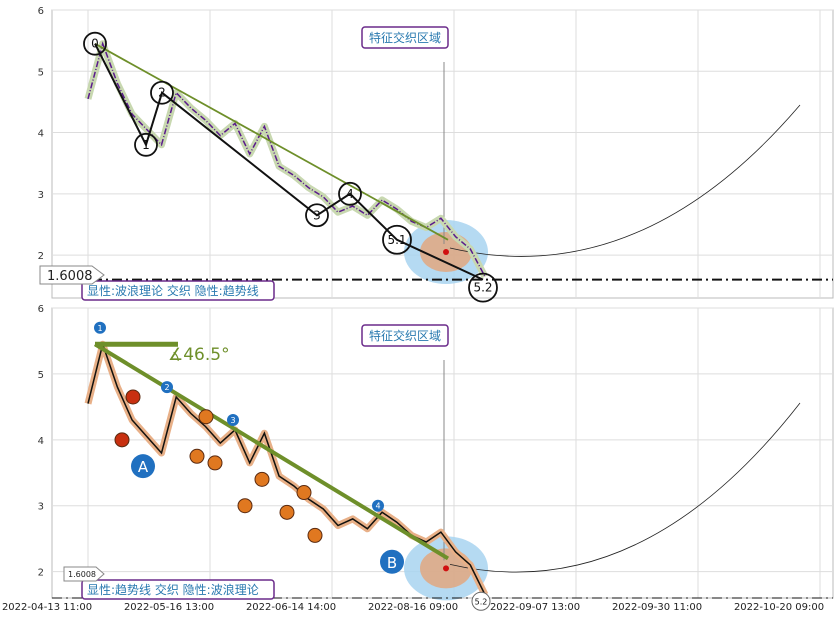  Describe the element at coordinates (41, 256) in the screenshot. I see `upper-y-tick-label: 2` at that location.